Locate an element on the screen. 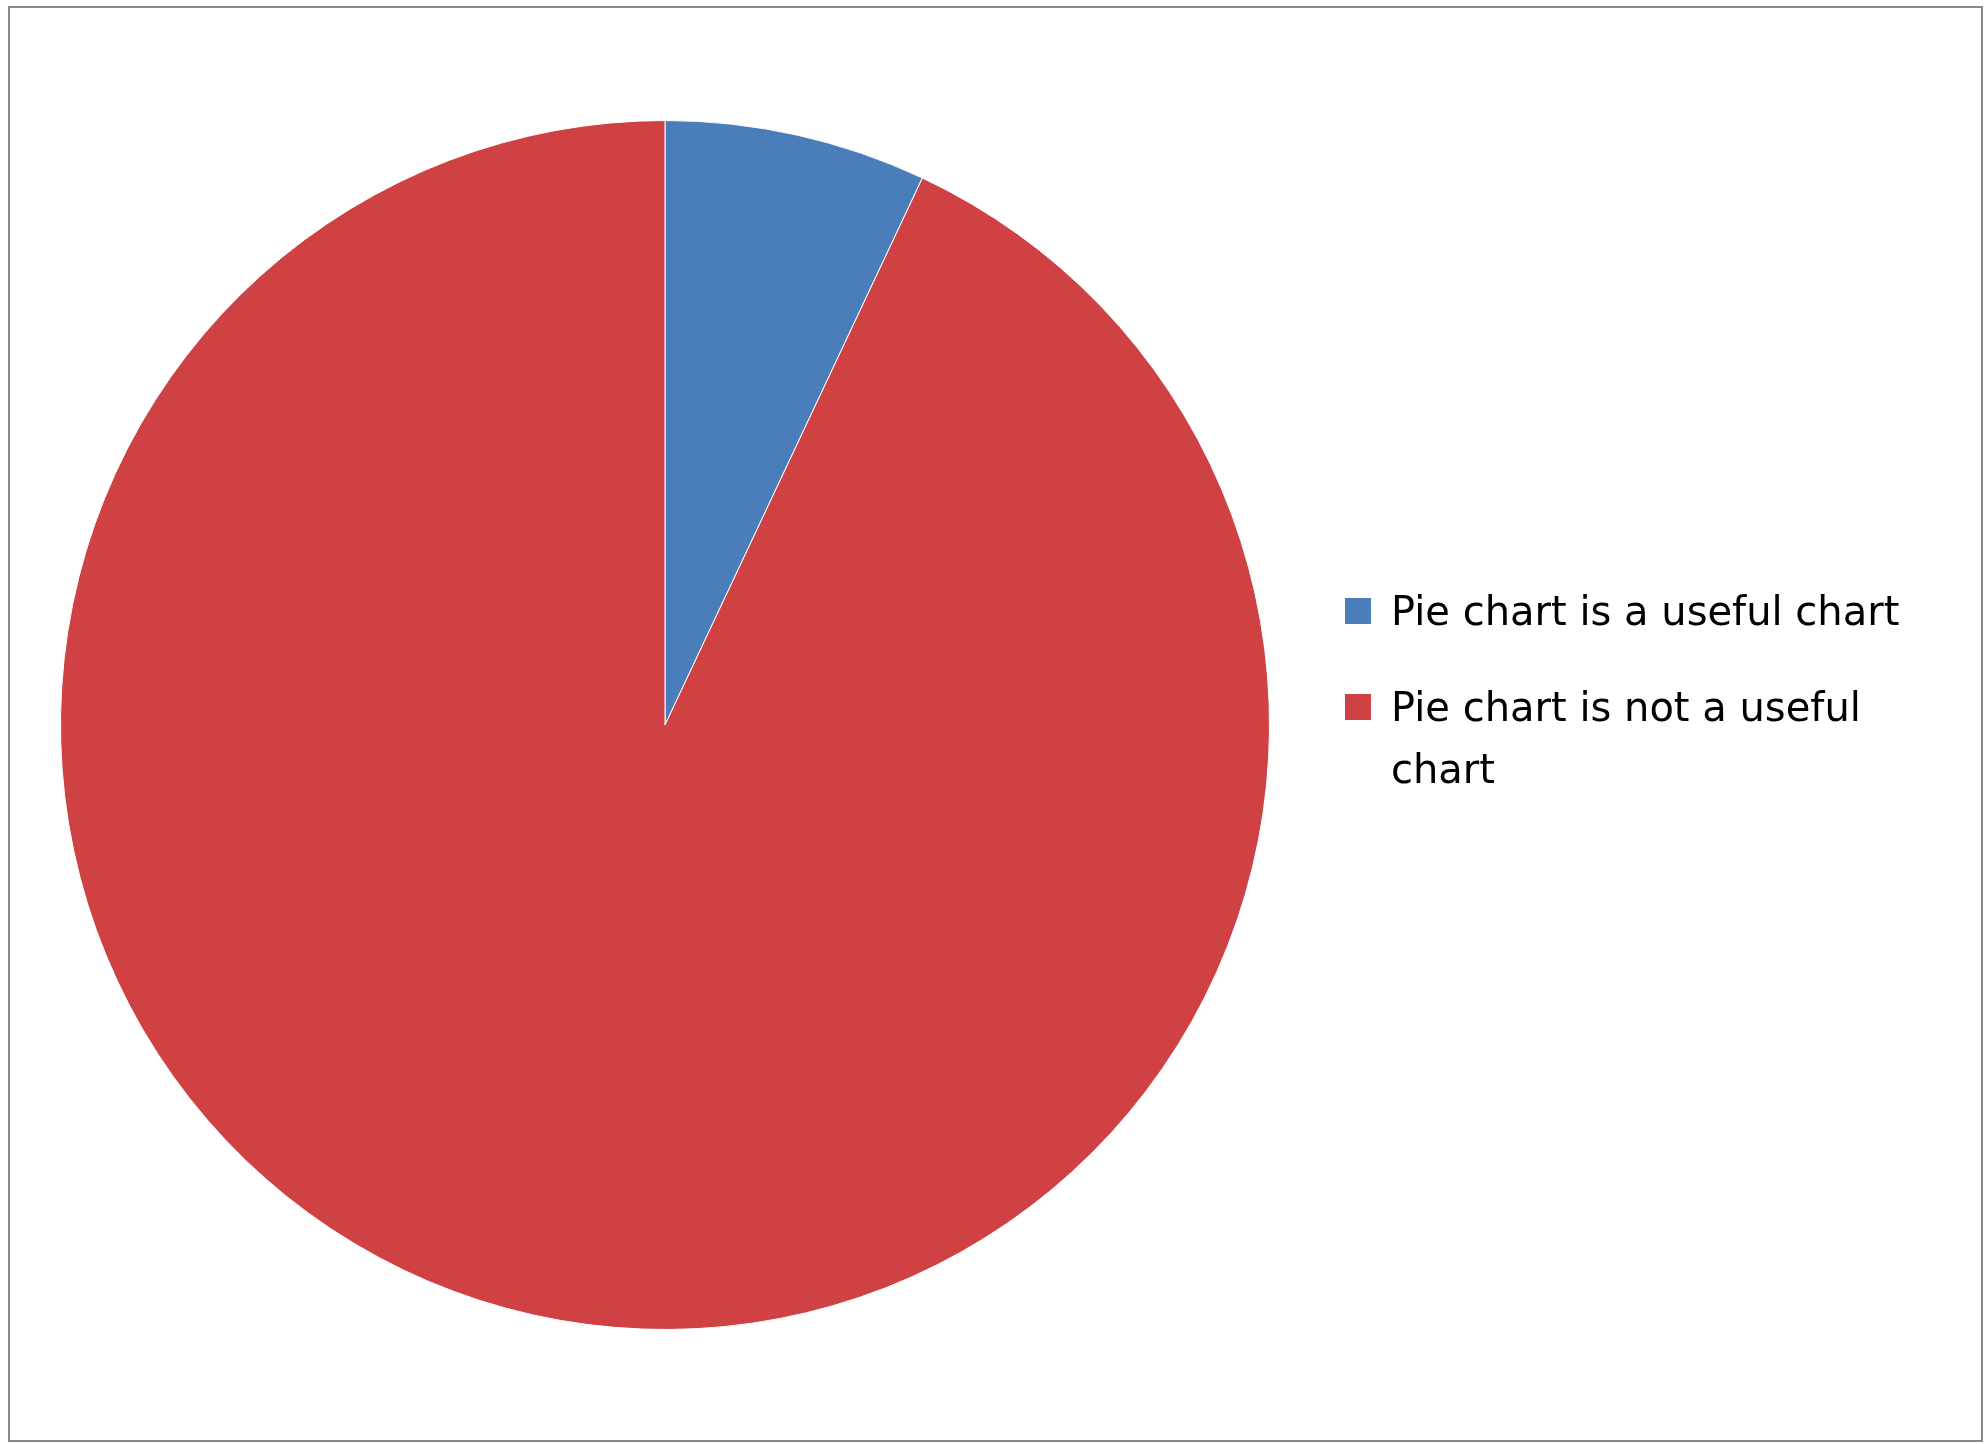 This screenshot has height=1444, width=1987. legend-label: Pie chart is a useful chart is located at coordinates (1645, 611).